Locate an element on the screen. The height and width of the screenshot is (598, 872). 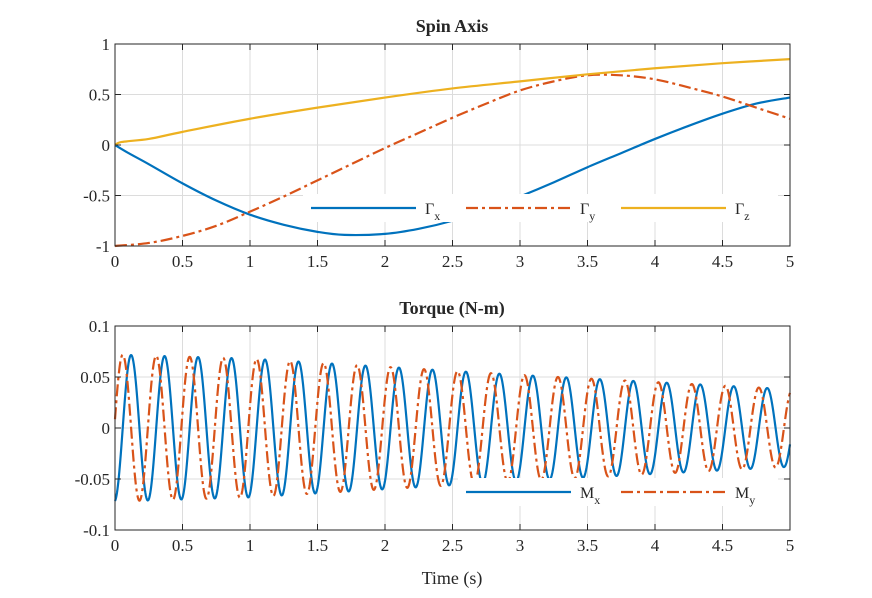
legend-label: My is located at coordinates (745, 496).